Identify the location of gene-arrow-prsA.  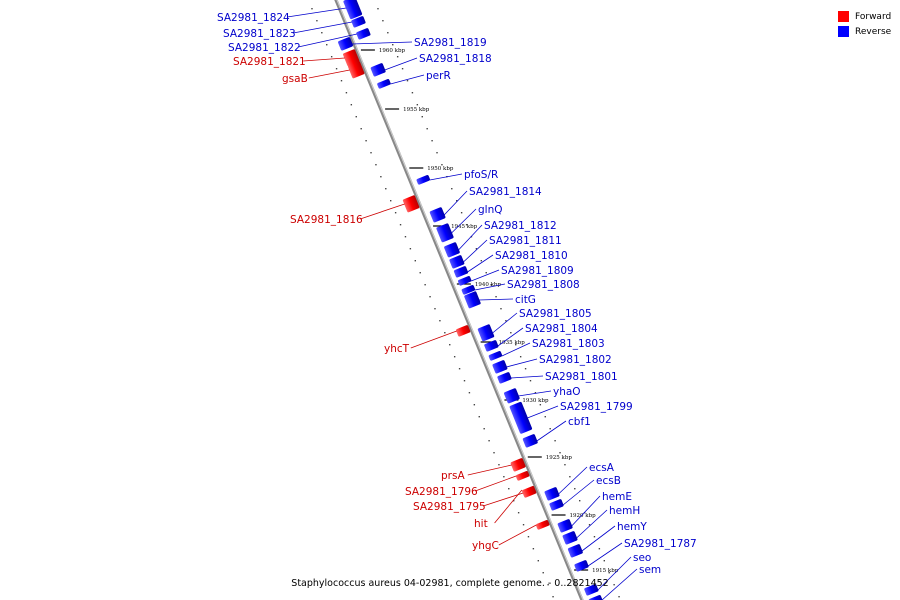
(518, 465).